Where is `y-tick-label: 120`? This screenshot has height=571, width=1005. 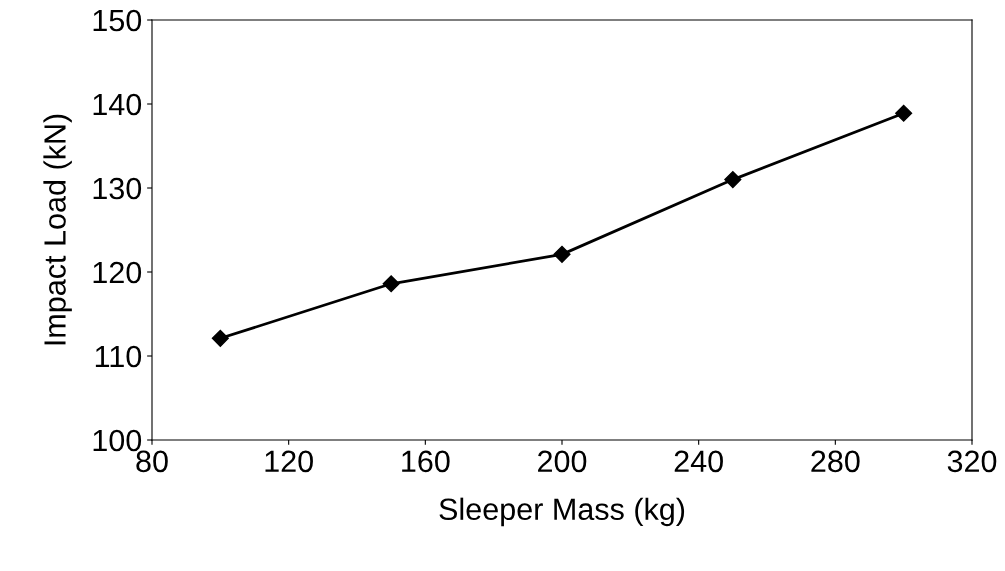 y-tick-label: 120 is located at coordinates (117, 272).